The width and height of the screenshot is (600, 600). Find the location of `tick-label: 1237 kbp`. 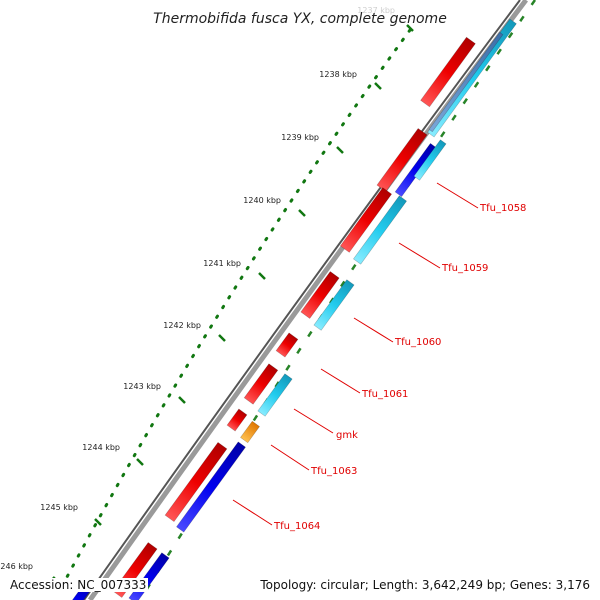

tick-label: 1237 kbp is located at coordinates (376, 10).